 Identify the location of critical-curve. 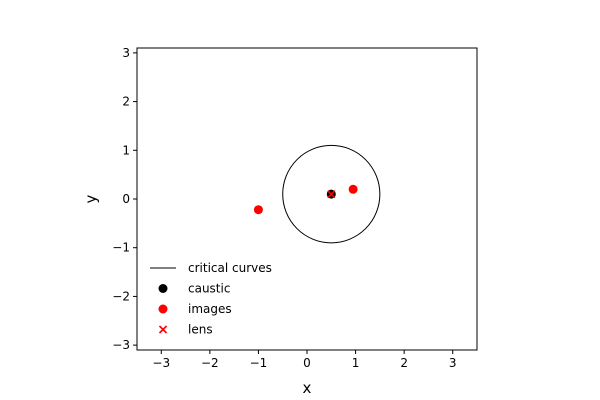
(331, 194).